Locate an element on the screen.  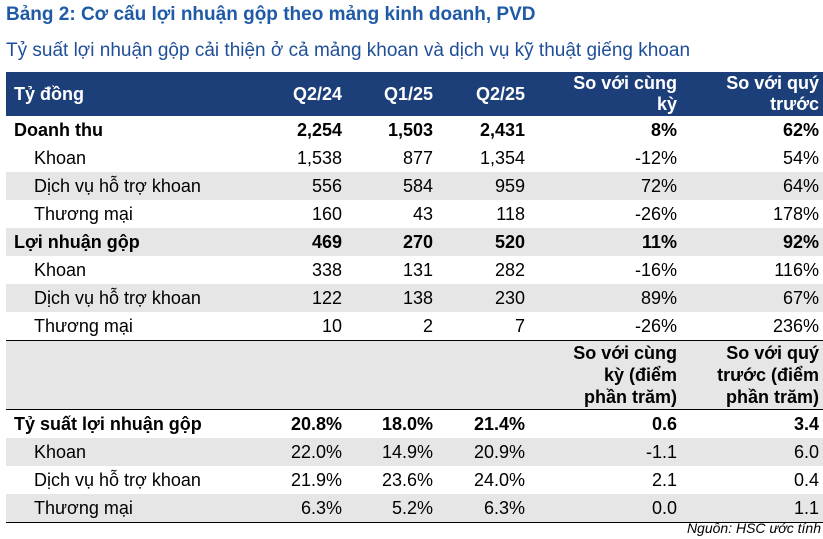
row-q2-25: 1,354 is located at coordinates (502, 158).